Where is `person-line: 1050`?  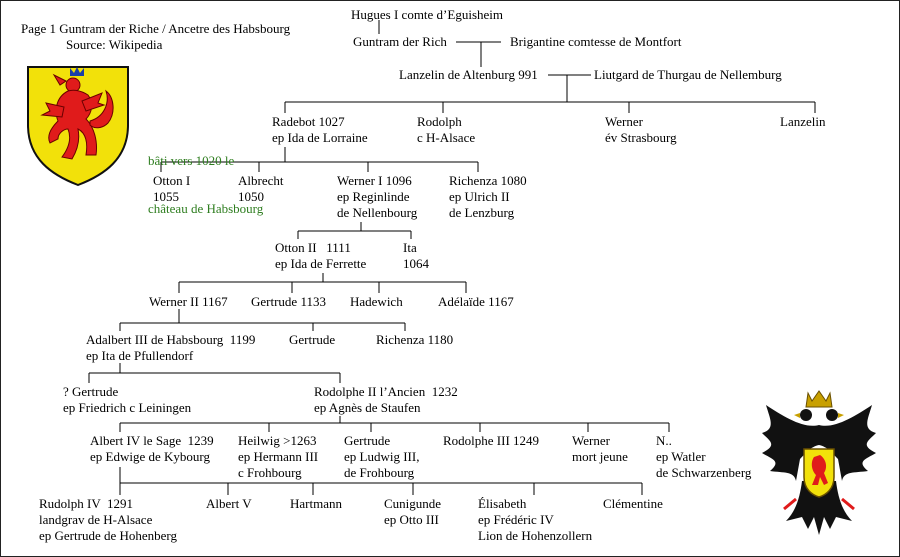 person-line: 1050 is located at coordinates (251, 196).